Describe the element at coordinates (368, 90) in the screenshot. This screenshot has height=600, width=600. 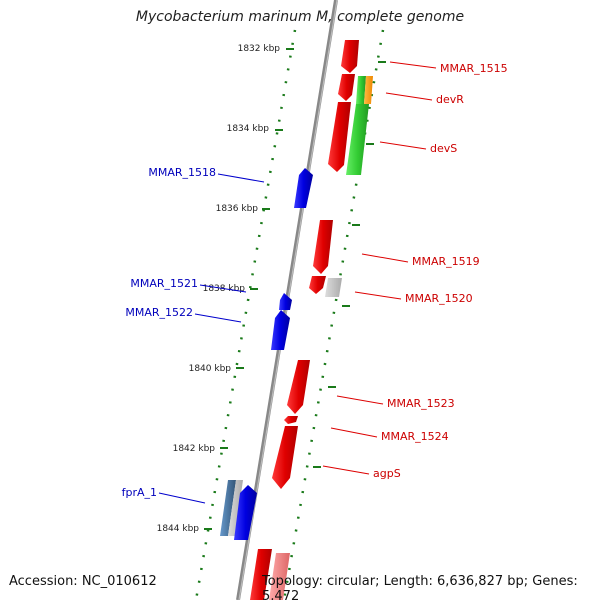
I see `gene-devR` at that location.